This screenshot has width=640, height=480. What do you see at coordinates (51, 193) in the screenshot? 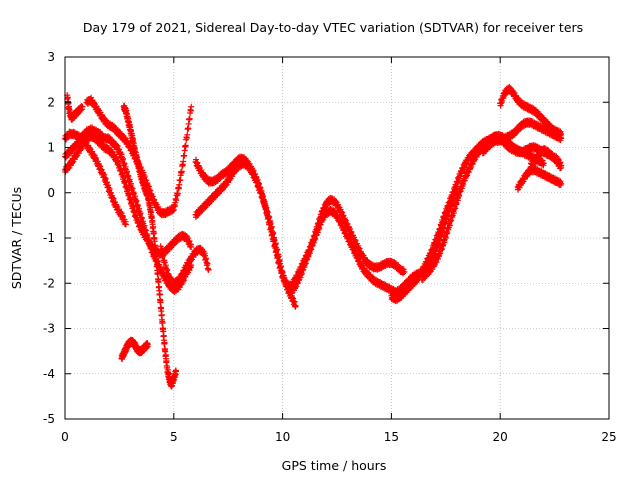
I see `y-tick-label: 0` at bounding box center [51, 193].